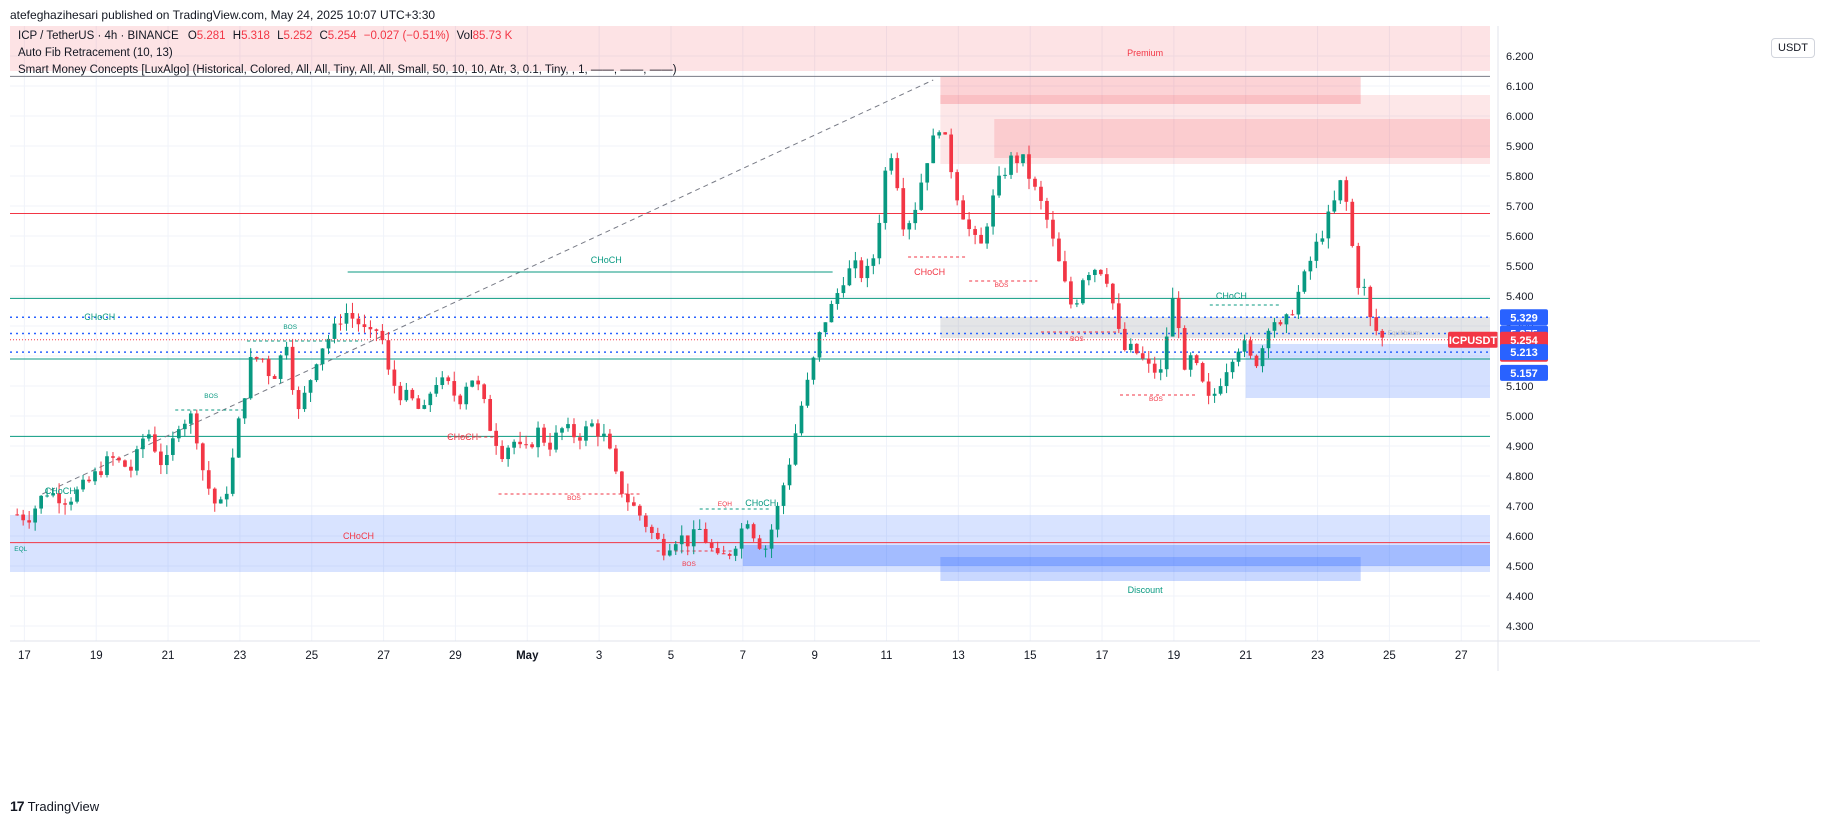  I want to click on zone-discount, so click(750, 543).